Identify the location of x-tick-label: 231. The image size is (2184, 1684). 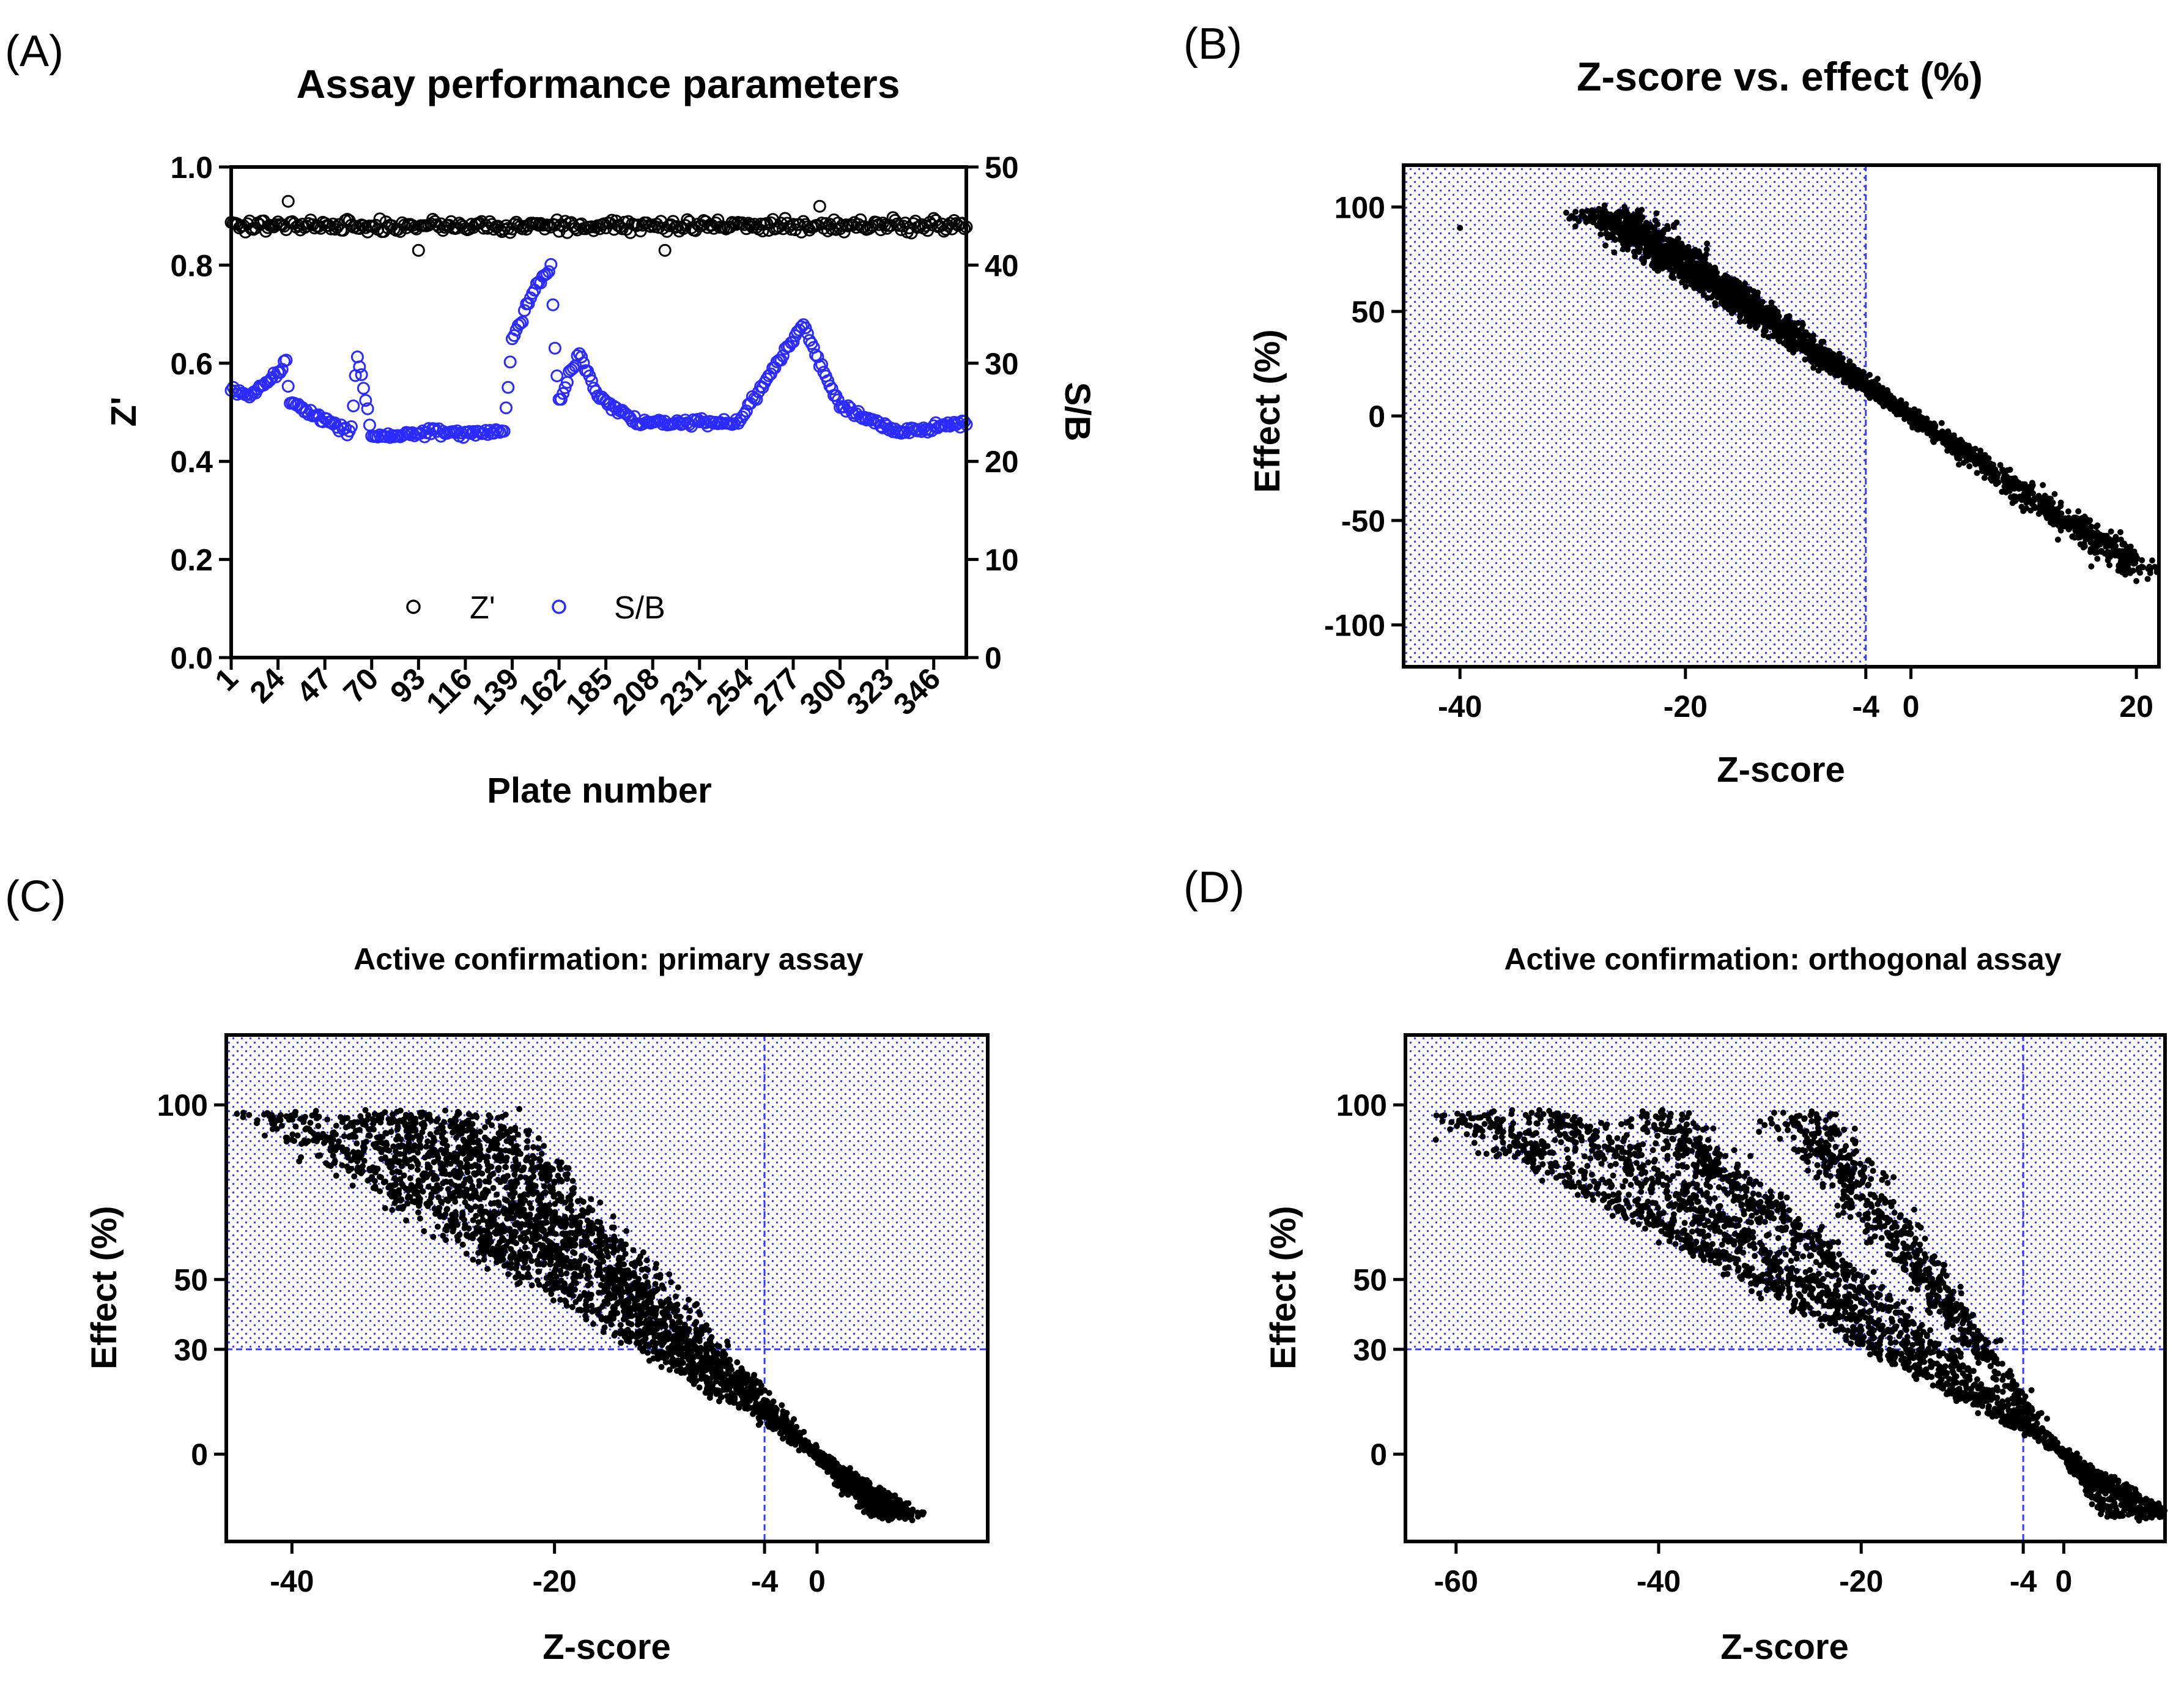
(683, 692).